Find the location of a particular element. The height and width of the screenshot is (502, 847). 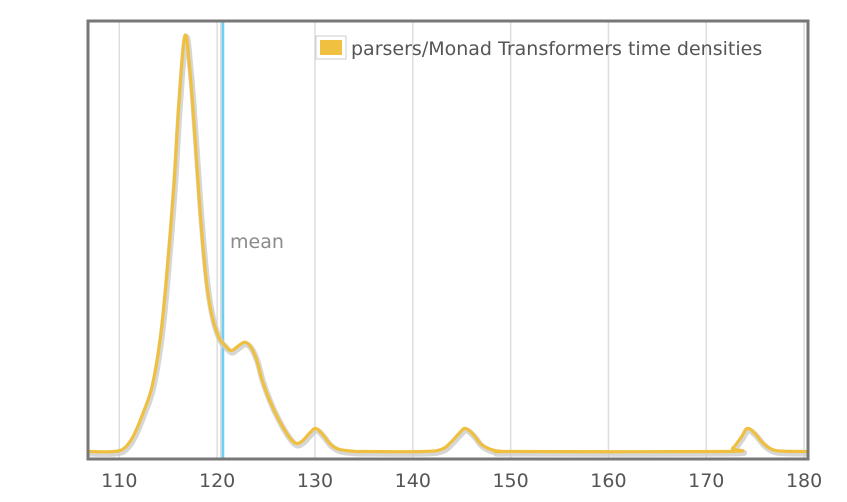

x-tick-label: 140 is located at coordinates (413, 481).